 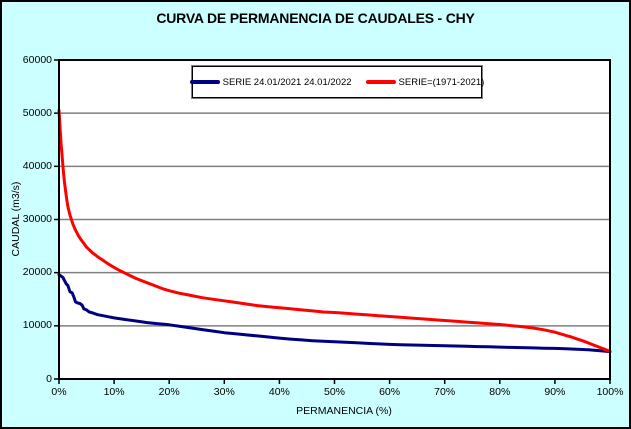 I want to click on y-tick-label: 50000, so click(x=37, y=112).